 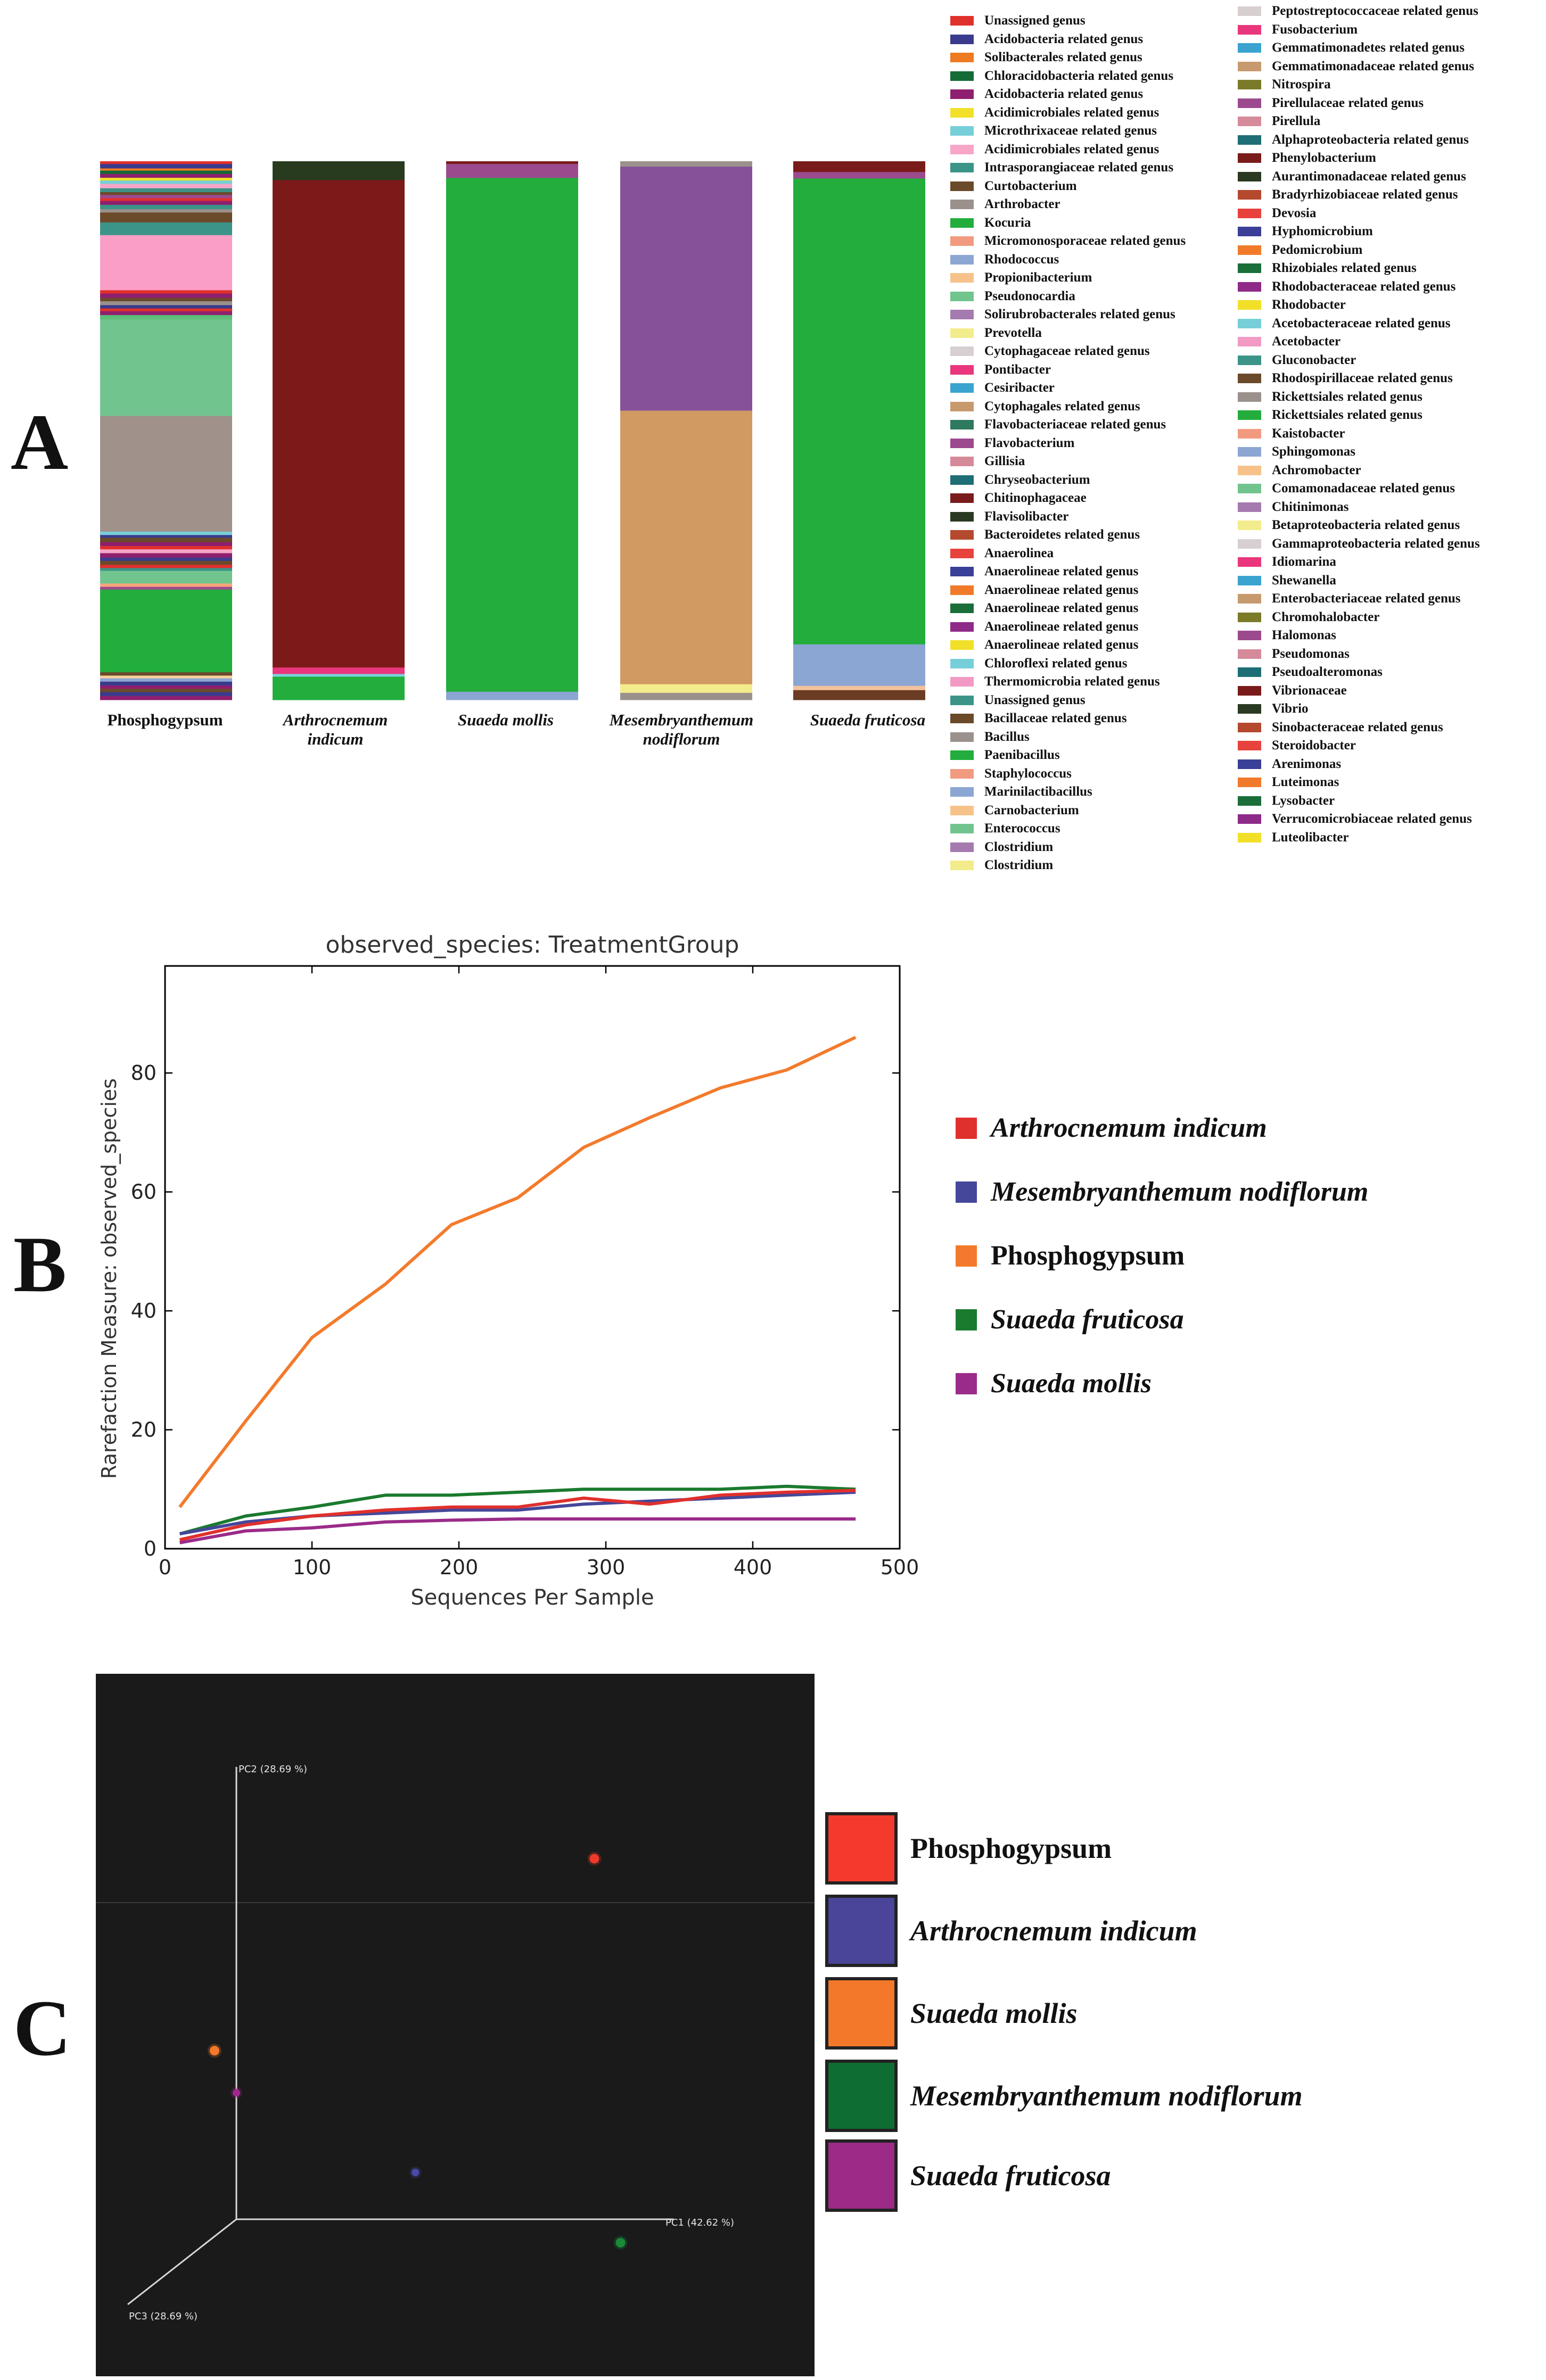 What do you see at coordinates (1004, 461) in the screenshot?
I see `legend-label: Gillisia` at bounding box center [1004, 461].